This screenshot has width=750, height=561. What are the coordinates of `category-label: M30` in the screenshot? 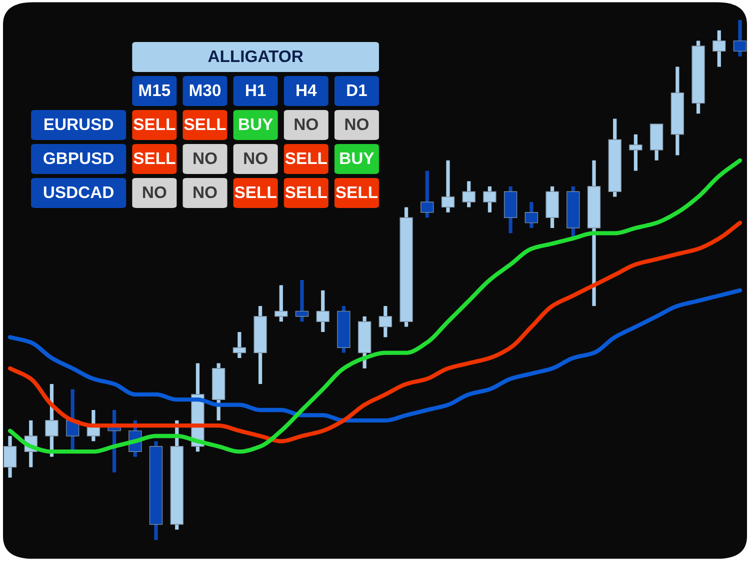 It's located at (205, 90).